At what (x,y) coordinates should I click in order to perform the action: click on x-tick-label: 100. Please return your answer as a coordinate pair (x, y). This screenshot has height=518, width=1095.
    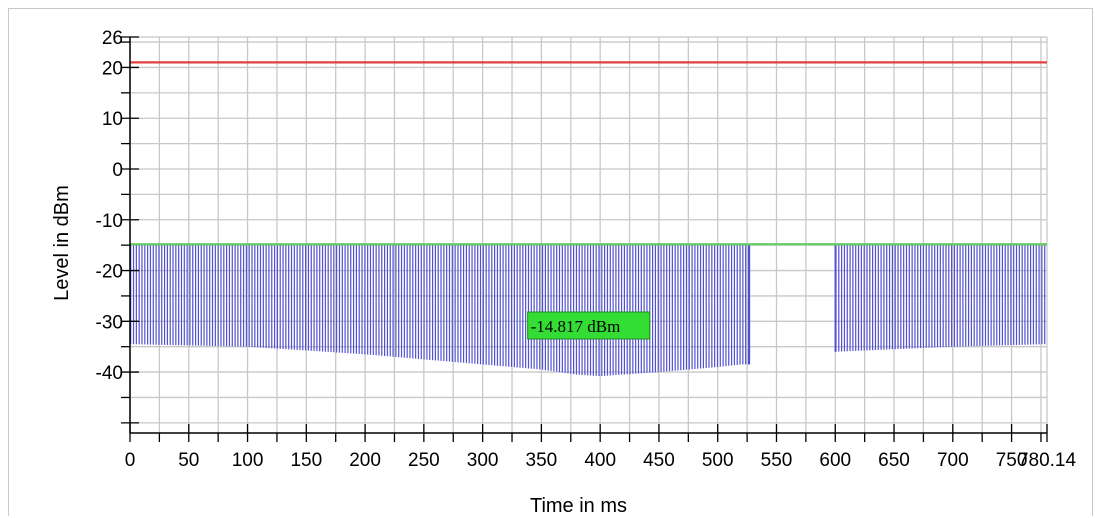
    Looking at the image, I should click on (248, 460).